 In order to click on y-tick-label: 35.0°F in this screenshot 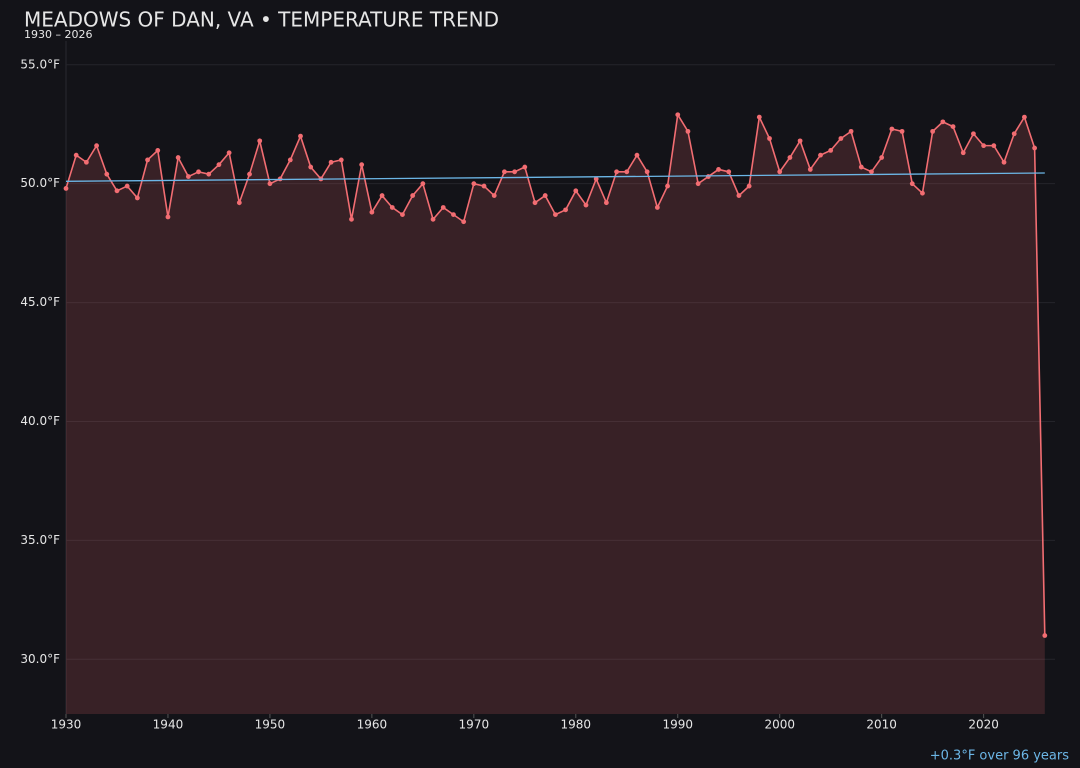, I will do `click(40, 540)`.